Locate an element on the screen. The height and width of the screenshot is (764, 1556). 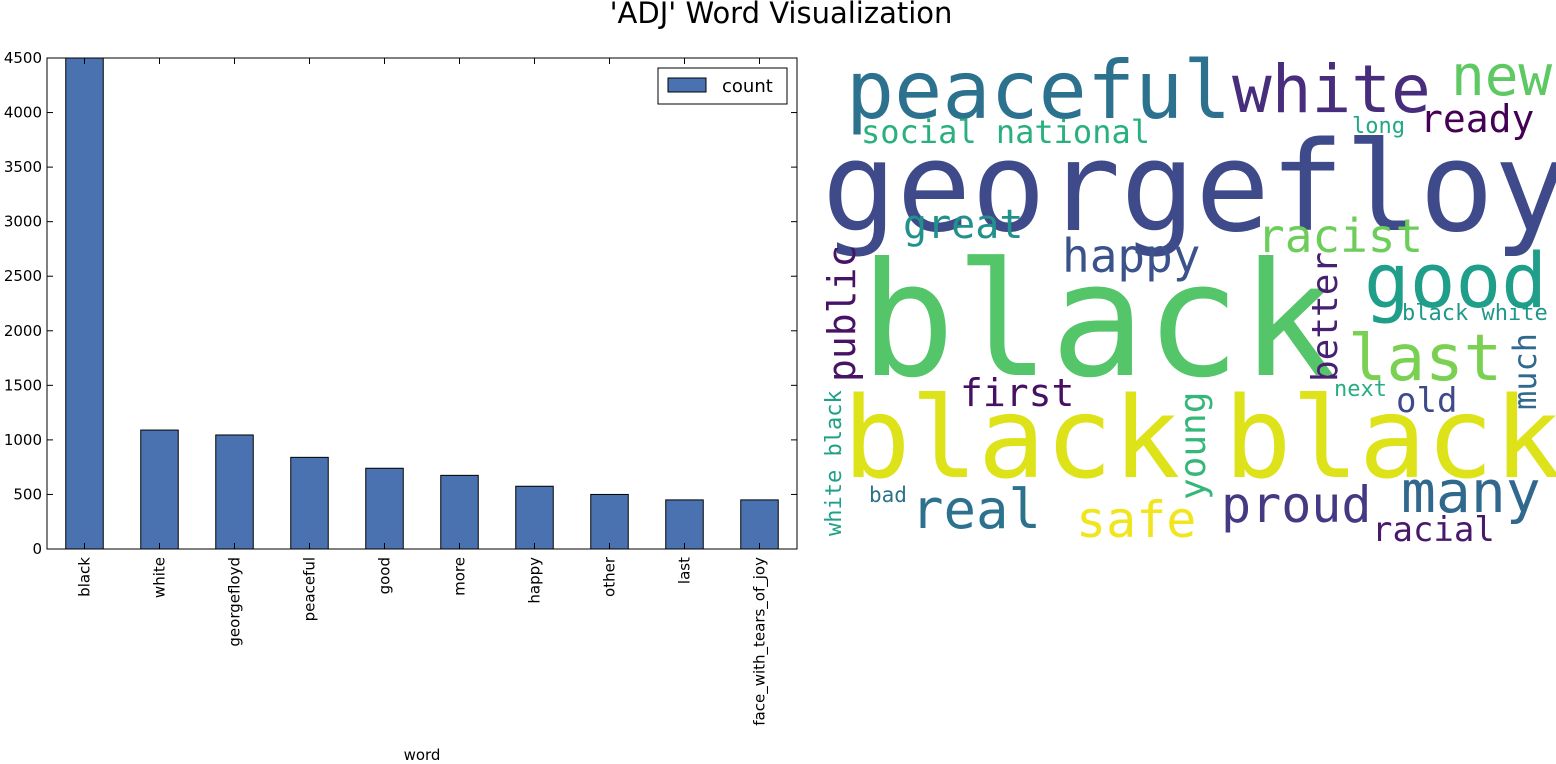
cloud-word: racial is located at coordinates (1433, 530).